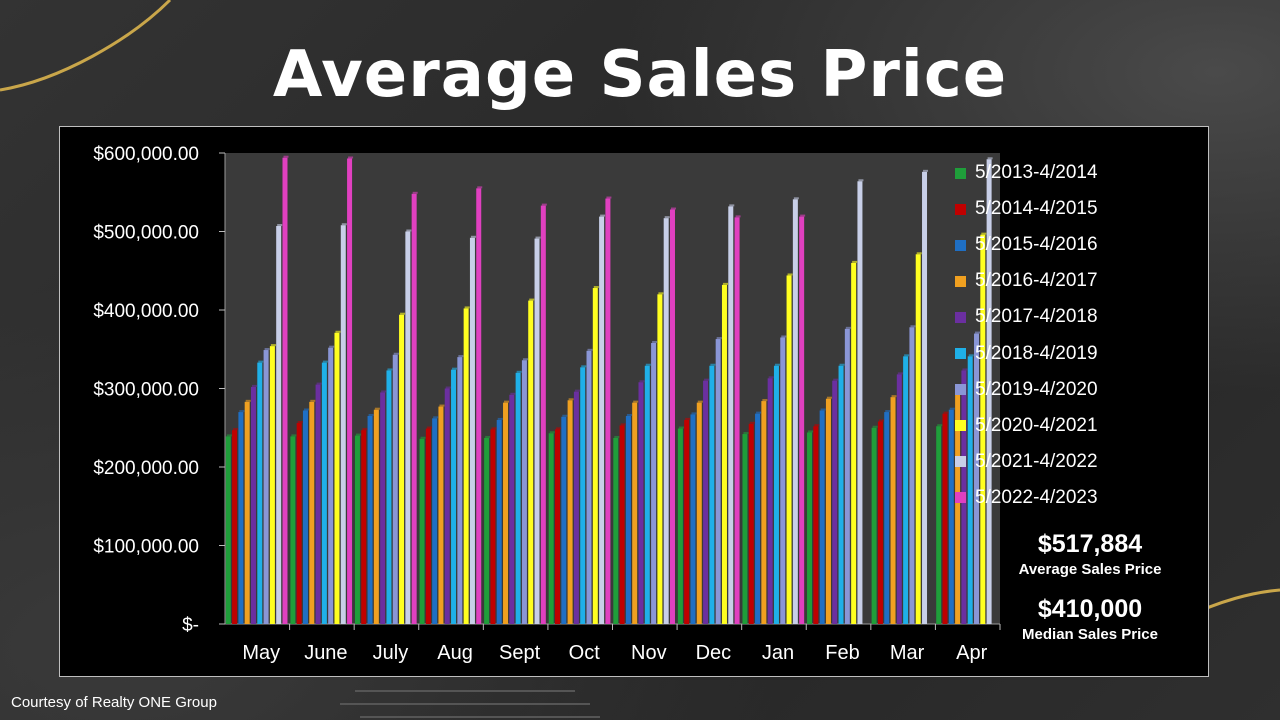 This screenshot has height=720, width=1280. What do you see at coordinates (640, 75) in the screenshot?
I see `page-title: Average Sales Price` at bounding box center [640, 75].